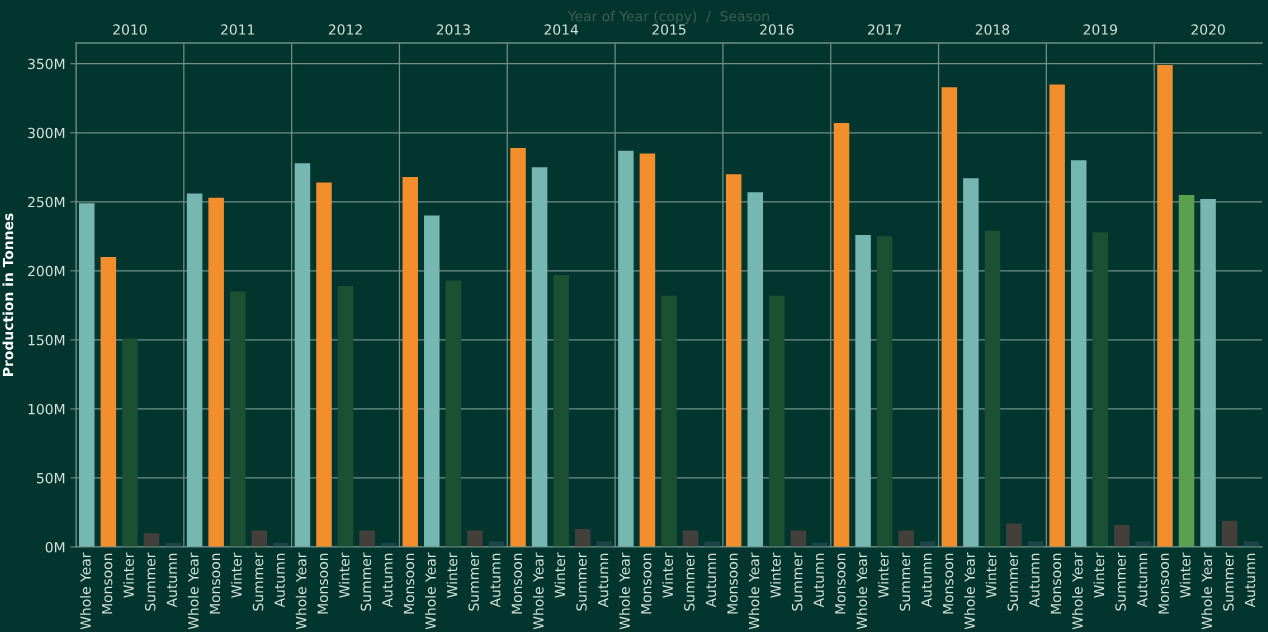 This screenshot has width=1268, height=632. What do you see at coordinates (51, 478) in the screenshot?
I see `y-tick-label: 50M` at bounding box center [51, 478].